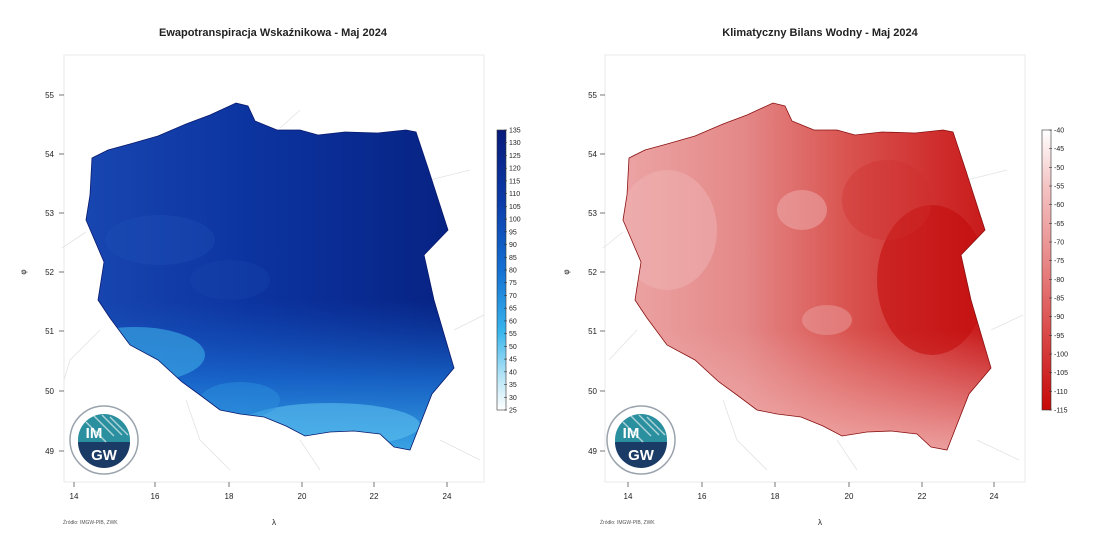  I want to click on legend-label: -100, so click(1061, 355).